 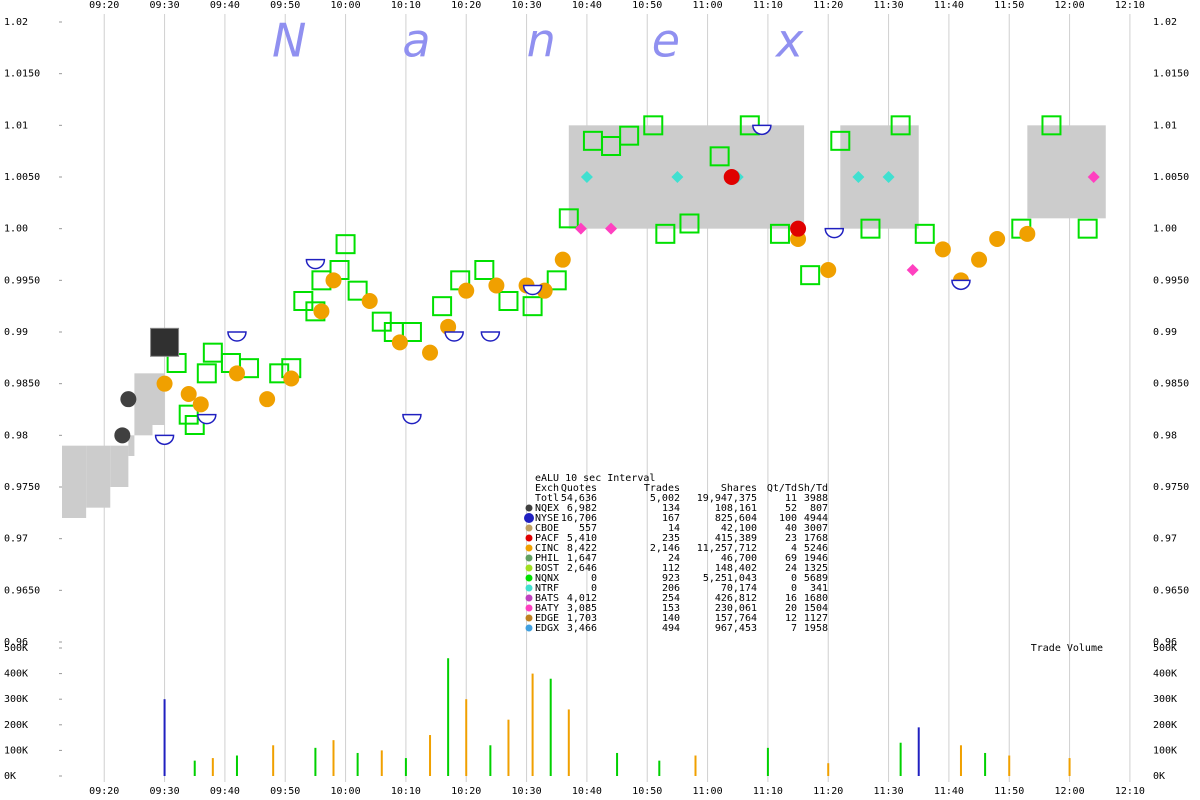 What do you see at coordinates (730, 578) in the screenshot?
I see `table-cell: 5,251,043` at bounding box center [730, 578].